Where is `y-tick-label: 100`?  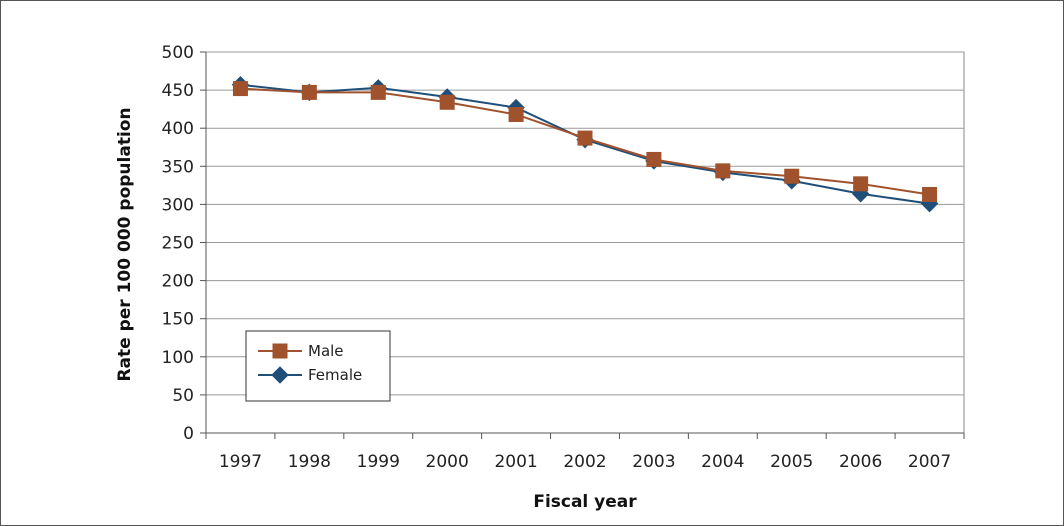
y-tick-label: 100 is located at coordinates (178, 358).